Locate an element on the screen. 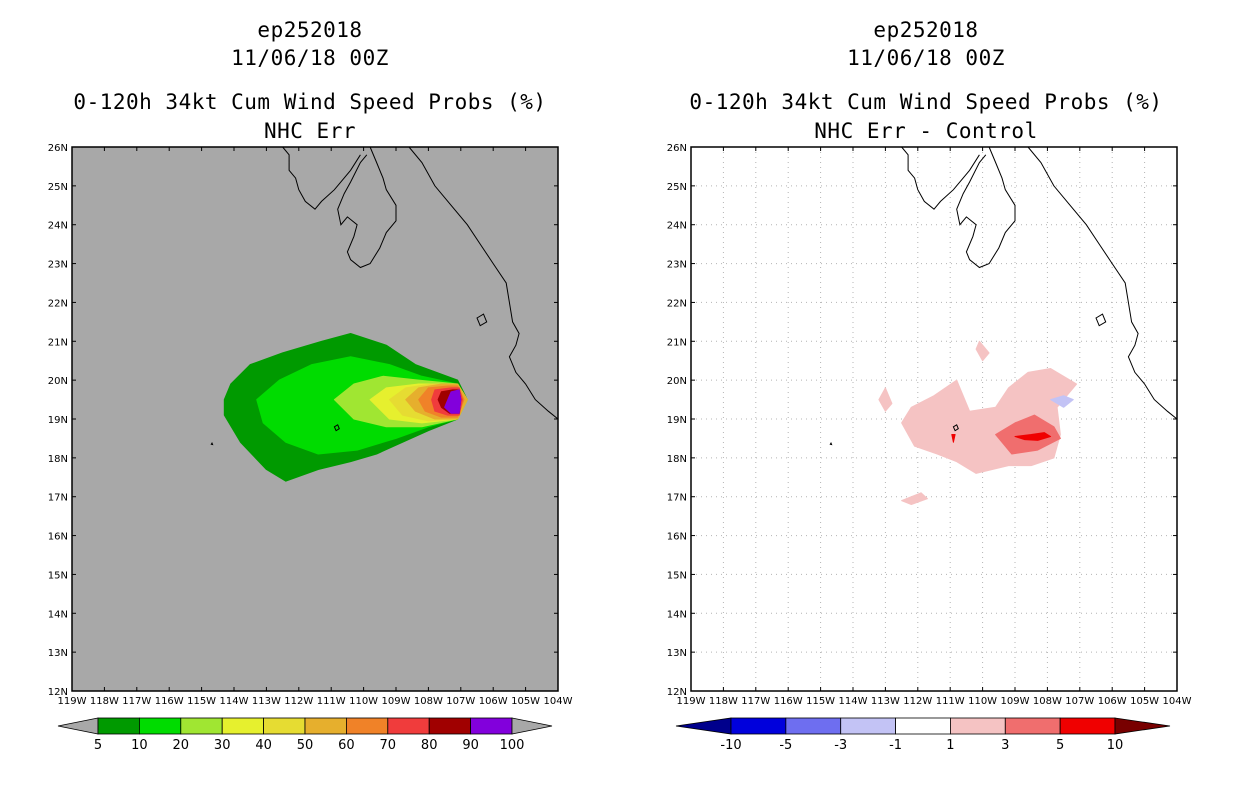  colorbar-label: 1 is located at coordinates (950, 745).